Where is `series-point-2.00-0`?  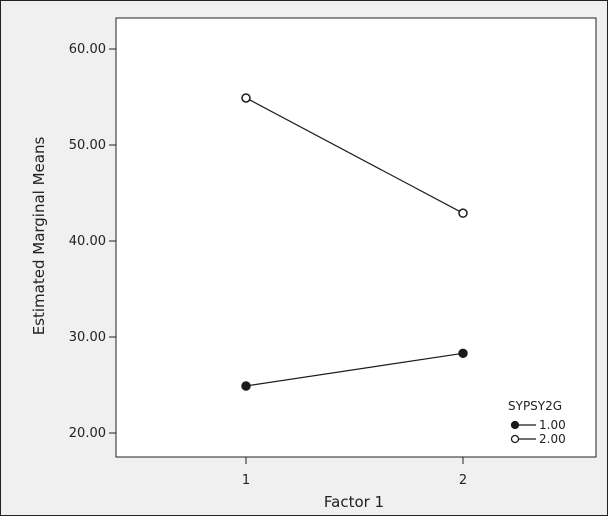 series-point-2.00-0 is located at coordinates (246, 98).